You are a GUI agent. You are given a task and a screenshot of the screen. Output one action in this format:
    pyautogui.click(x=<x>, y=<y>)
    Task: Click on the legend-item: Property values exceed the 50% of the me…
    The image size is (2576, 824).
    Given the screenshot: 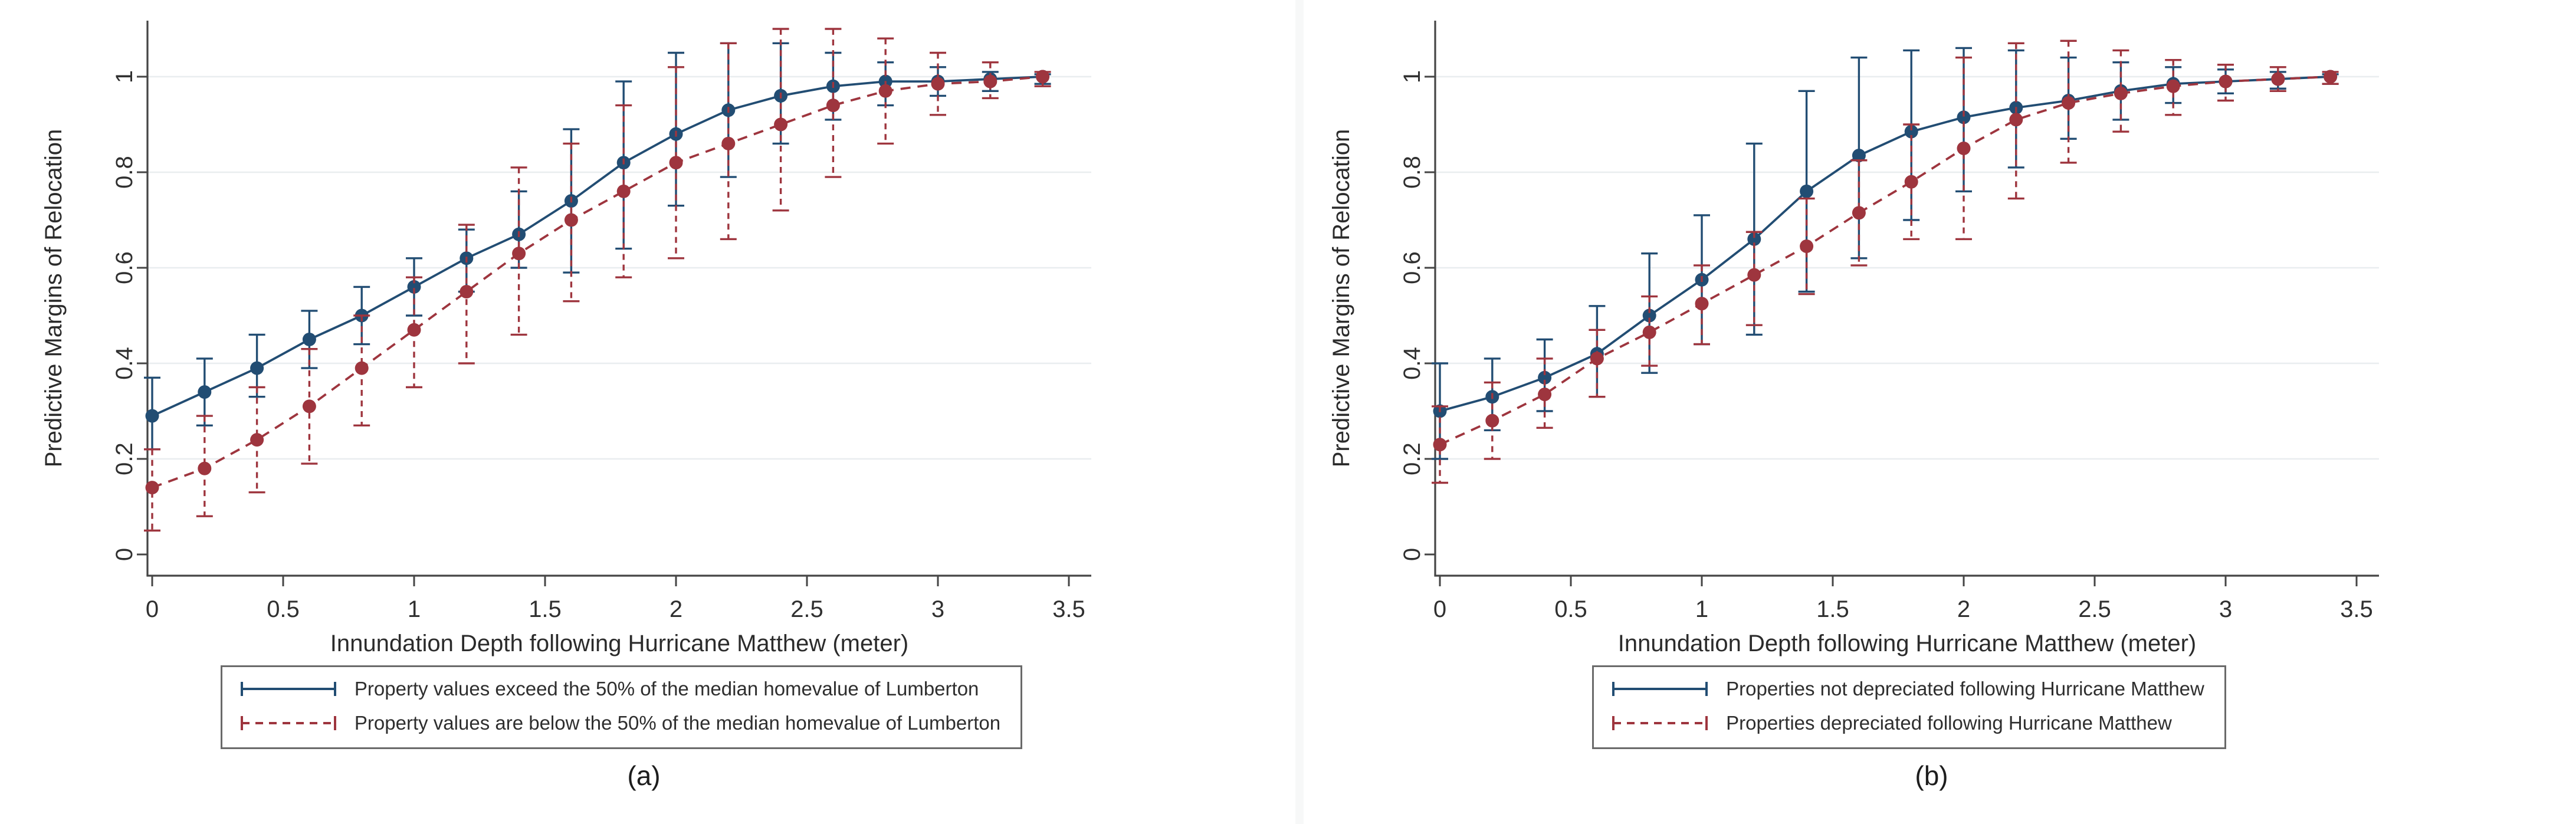 What is the action you would take?
    pyautogui.click(x=619, y=688)
    